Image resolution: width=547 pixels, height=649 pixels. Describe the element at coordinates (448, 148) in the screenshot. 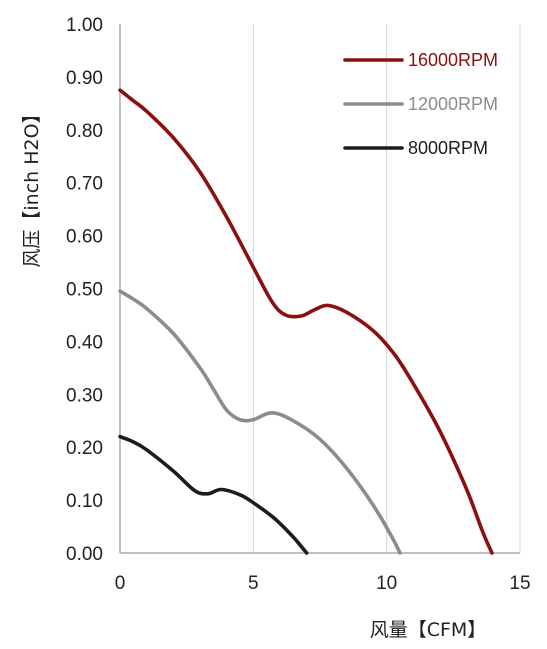

I see `legend-label-8000rpm: 8000RPM` at that location.